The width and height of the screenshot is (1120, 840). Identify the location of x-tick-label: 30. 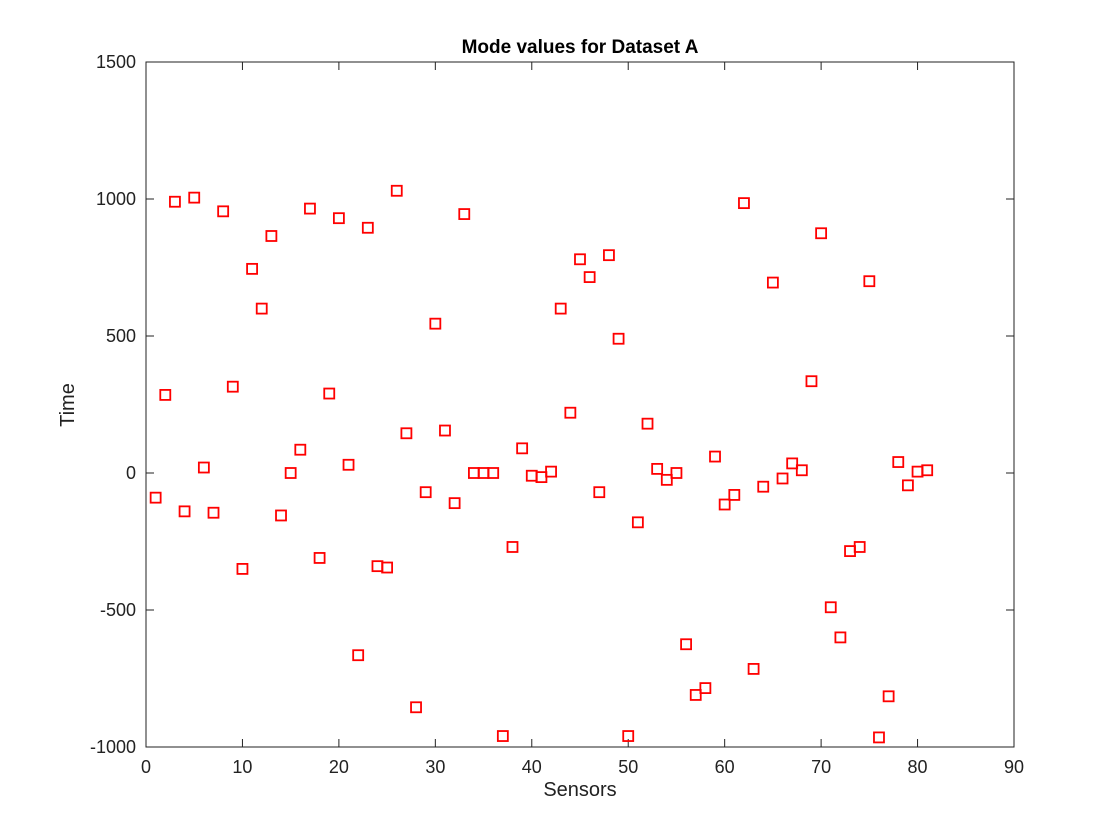
(435, 767).